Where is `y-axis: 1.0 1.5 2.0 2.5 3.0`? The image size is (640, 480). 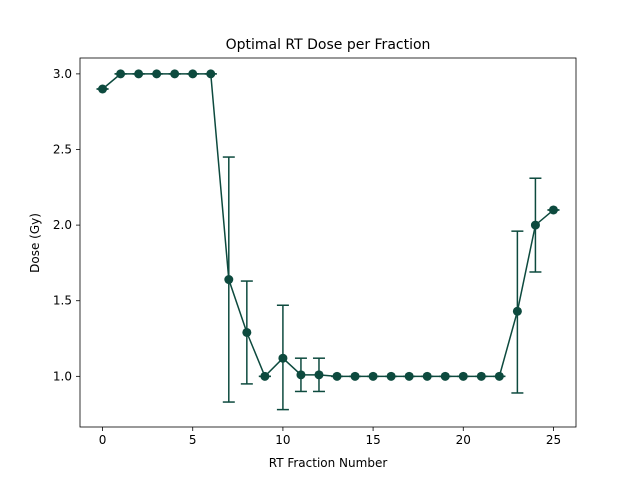
y-axis: 1.0 1.5 2.0 2.5 3.0 is located at coordinates (66, 225).